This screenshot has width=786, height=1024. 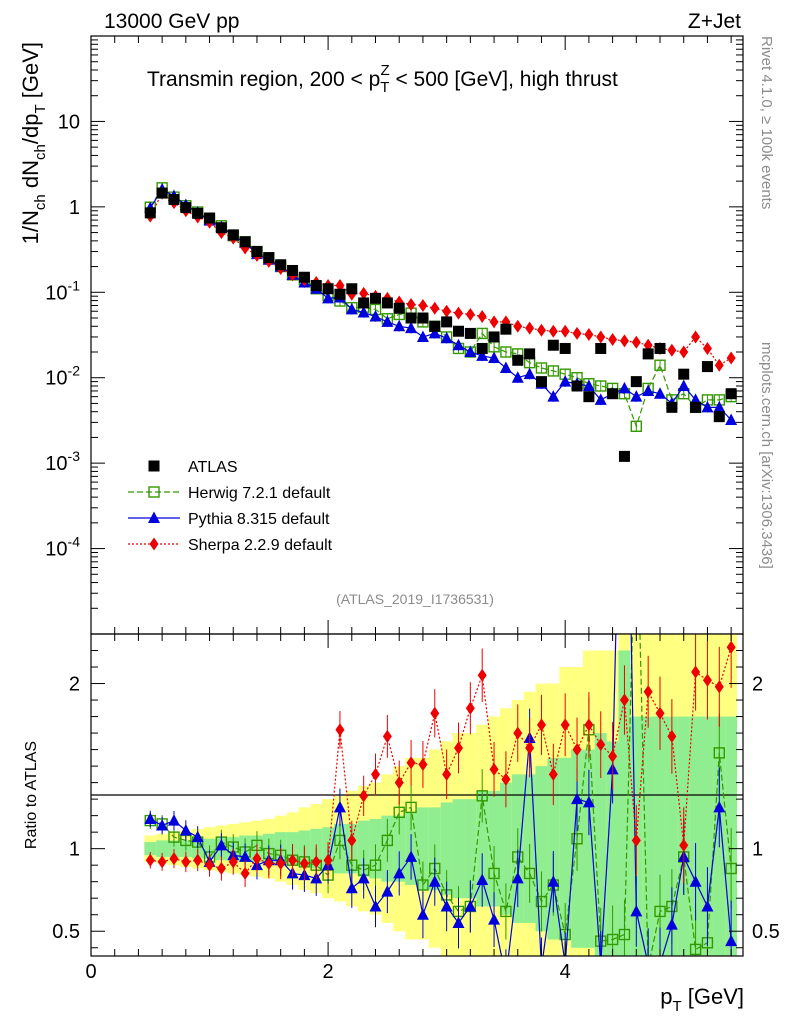 I want to click on mcplots-label: mcplots.cern.ch [arXiv:1306.3436], so click(x=766, y=455).